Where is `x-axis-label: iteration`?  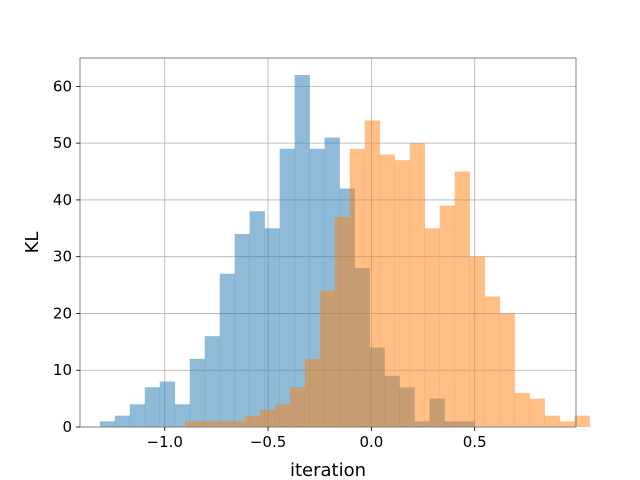 x-axis-label: iteration is located at coordinates (328, 470).